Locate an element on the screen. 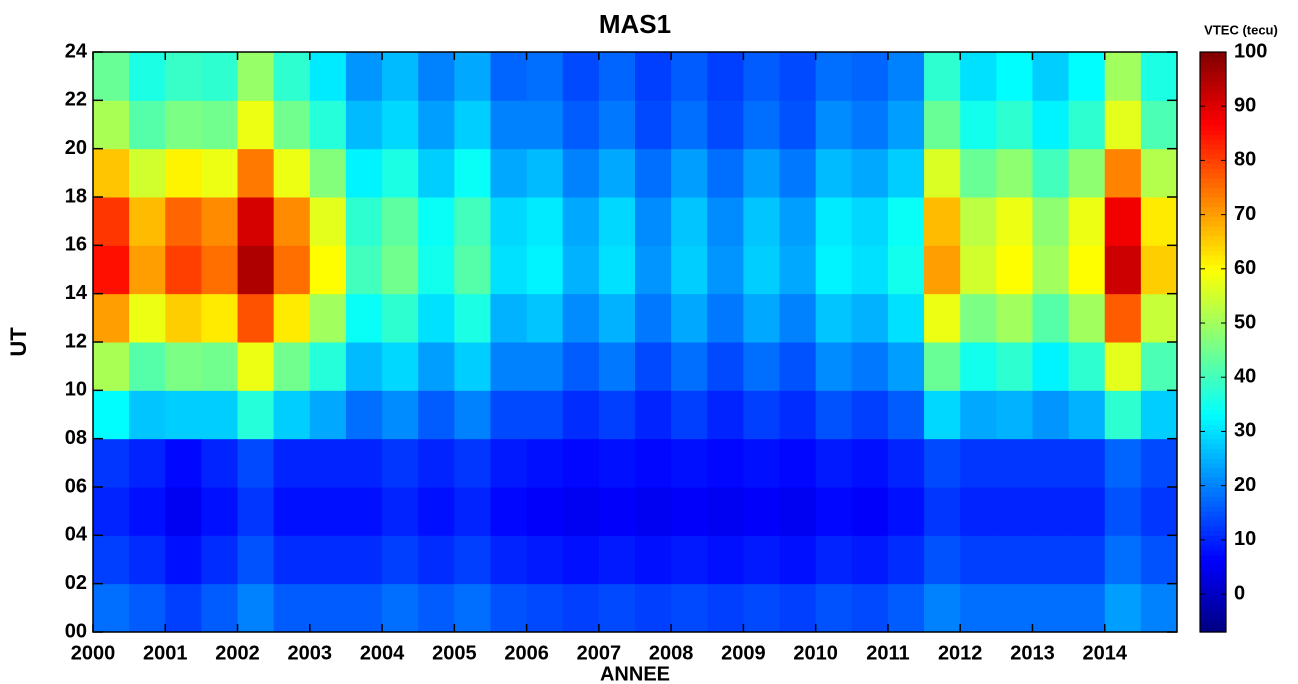 This screenshot has height=684, width=1298. colorbar-tick-label: 20 is located at coordinates (1245, 485).